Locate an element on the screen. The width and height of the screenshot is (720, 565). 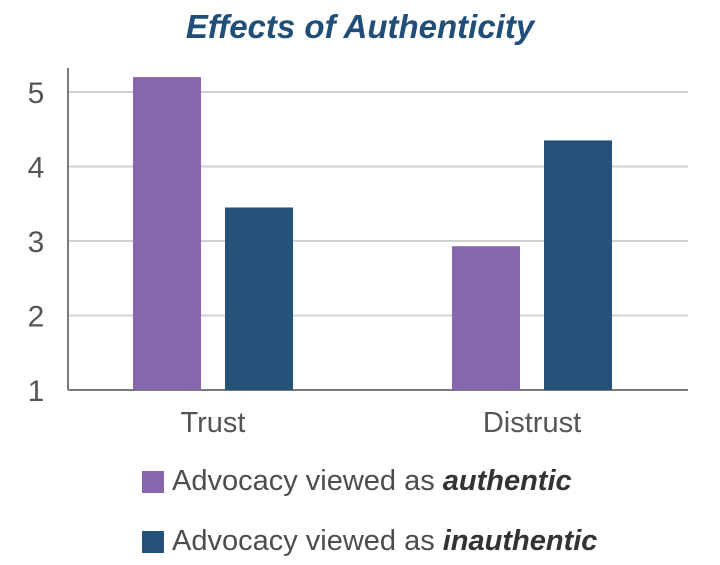
legend-swatch-inauthentic is located at coordinates (153, 541).